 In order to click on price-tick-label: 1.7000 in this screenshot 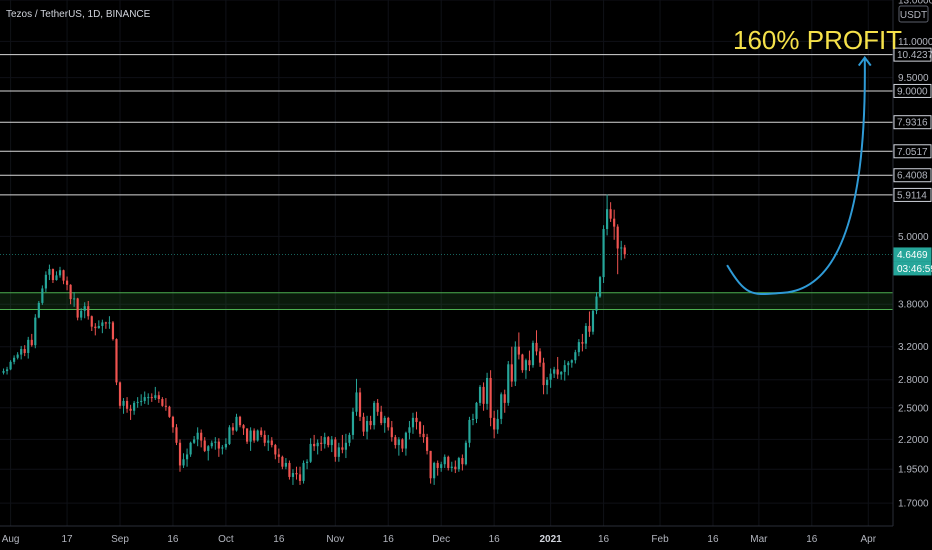, I will do `click(913, 504)`.